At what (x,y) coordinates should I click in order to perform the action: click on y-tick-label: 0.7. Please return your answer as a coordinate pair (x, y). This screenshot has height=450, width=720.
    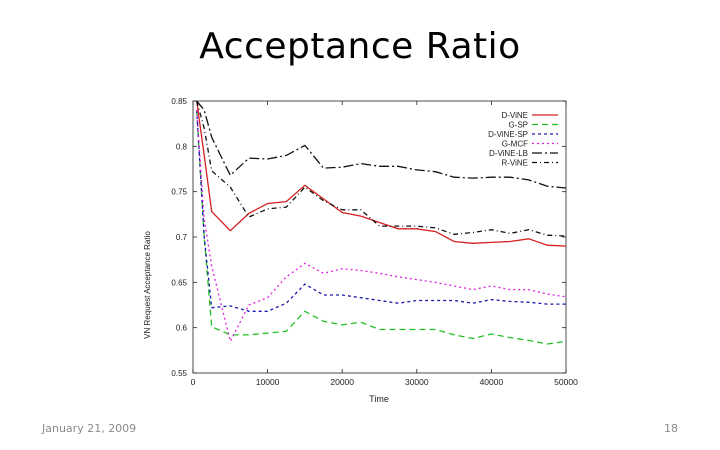
    Looking at the image, I should click on (182, 237).